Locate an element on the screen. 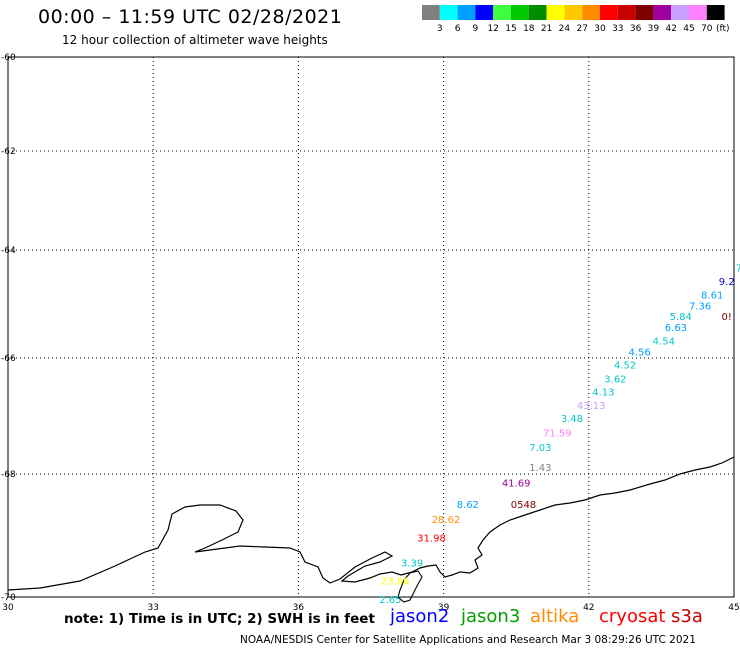 This screenshot has width=740, height=650. legend-label: 9 is located at coordinates (476, 29).